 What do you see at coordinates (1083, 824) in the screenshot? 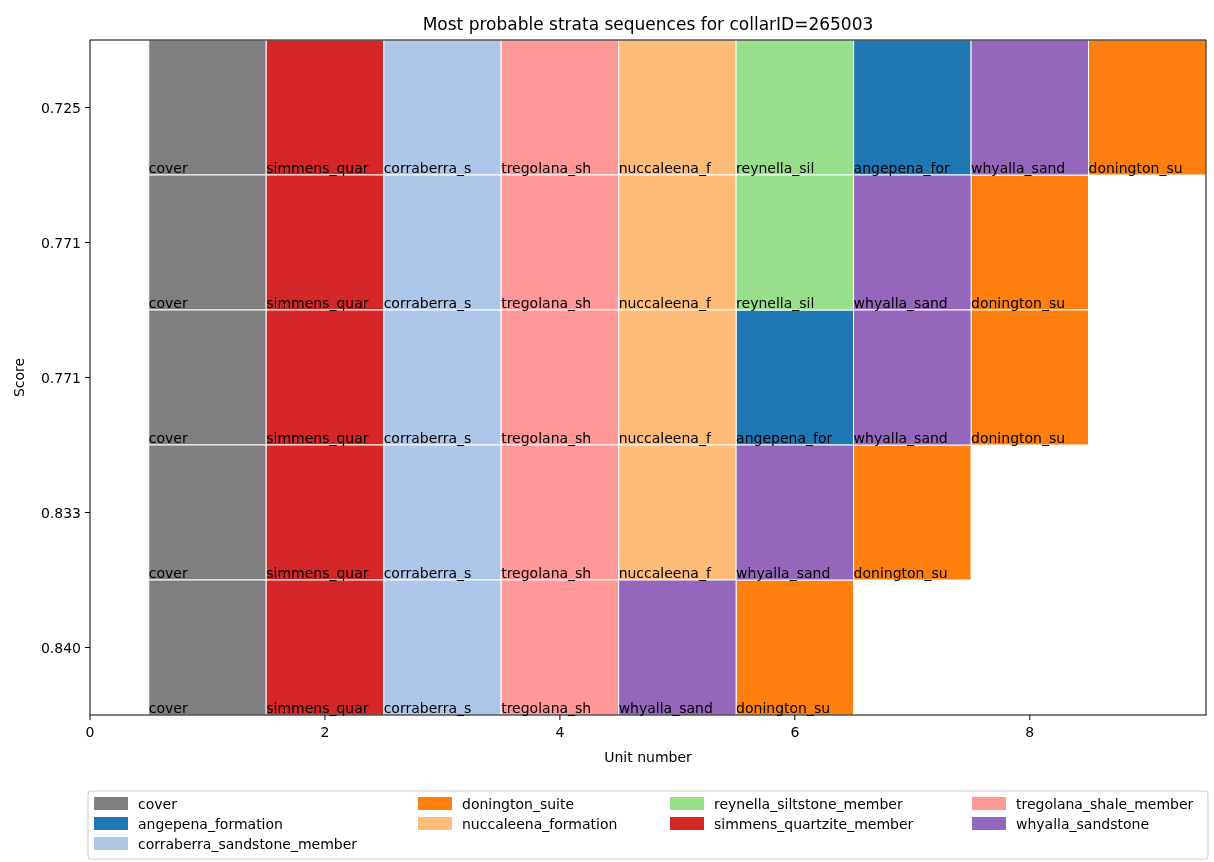
I see `legend-label: whyalla_sandstone` at bounding box center [1083, 824].